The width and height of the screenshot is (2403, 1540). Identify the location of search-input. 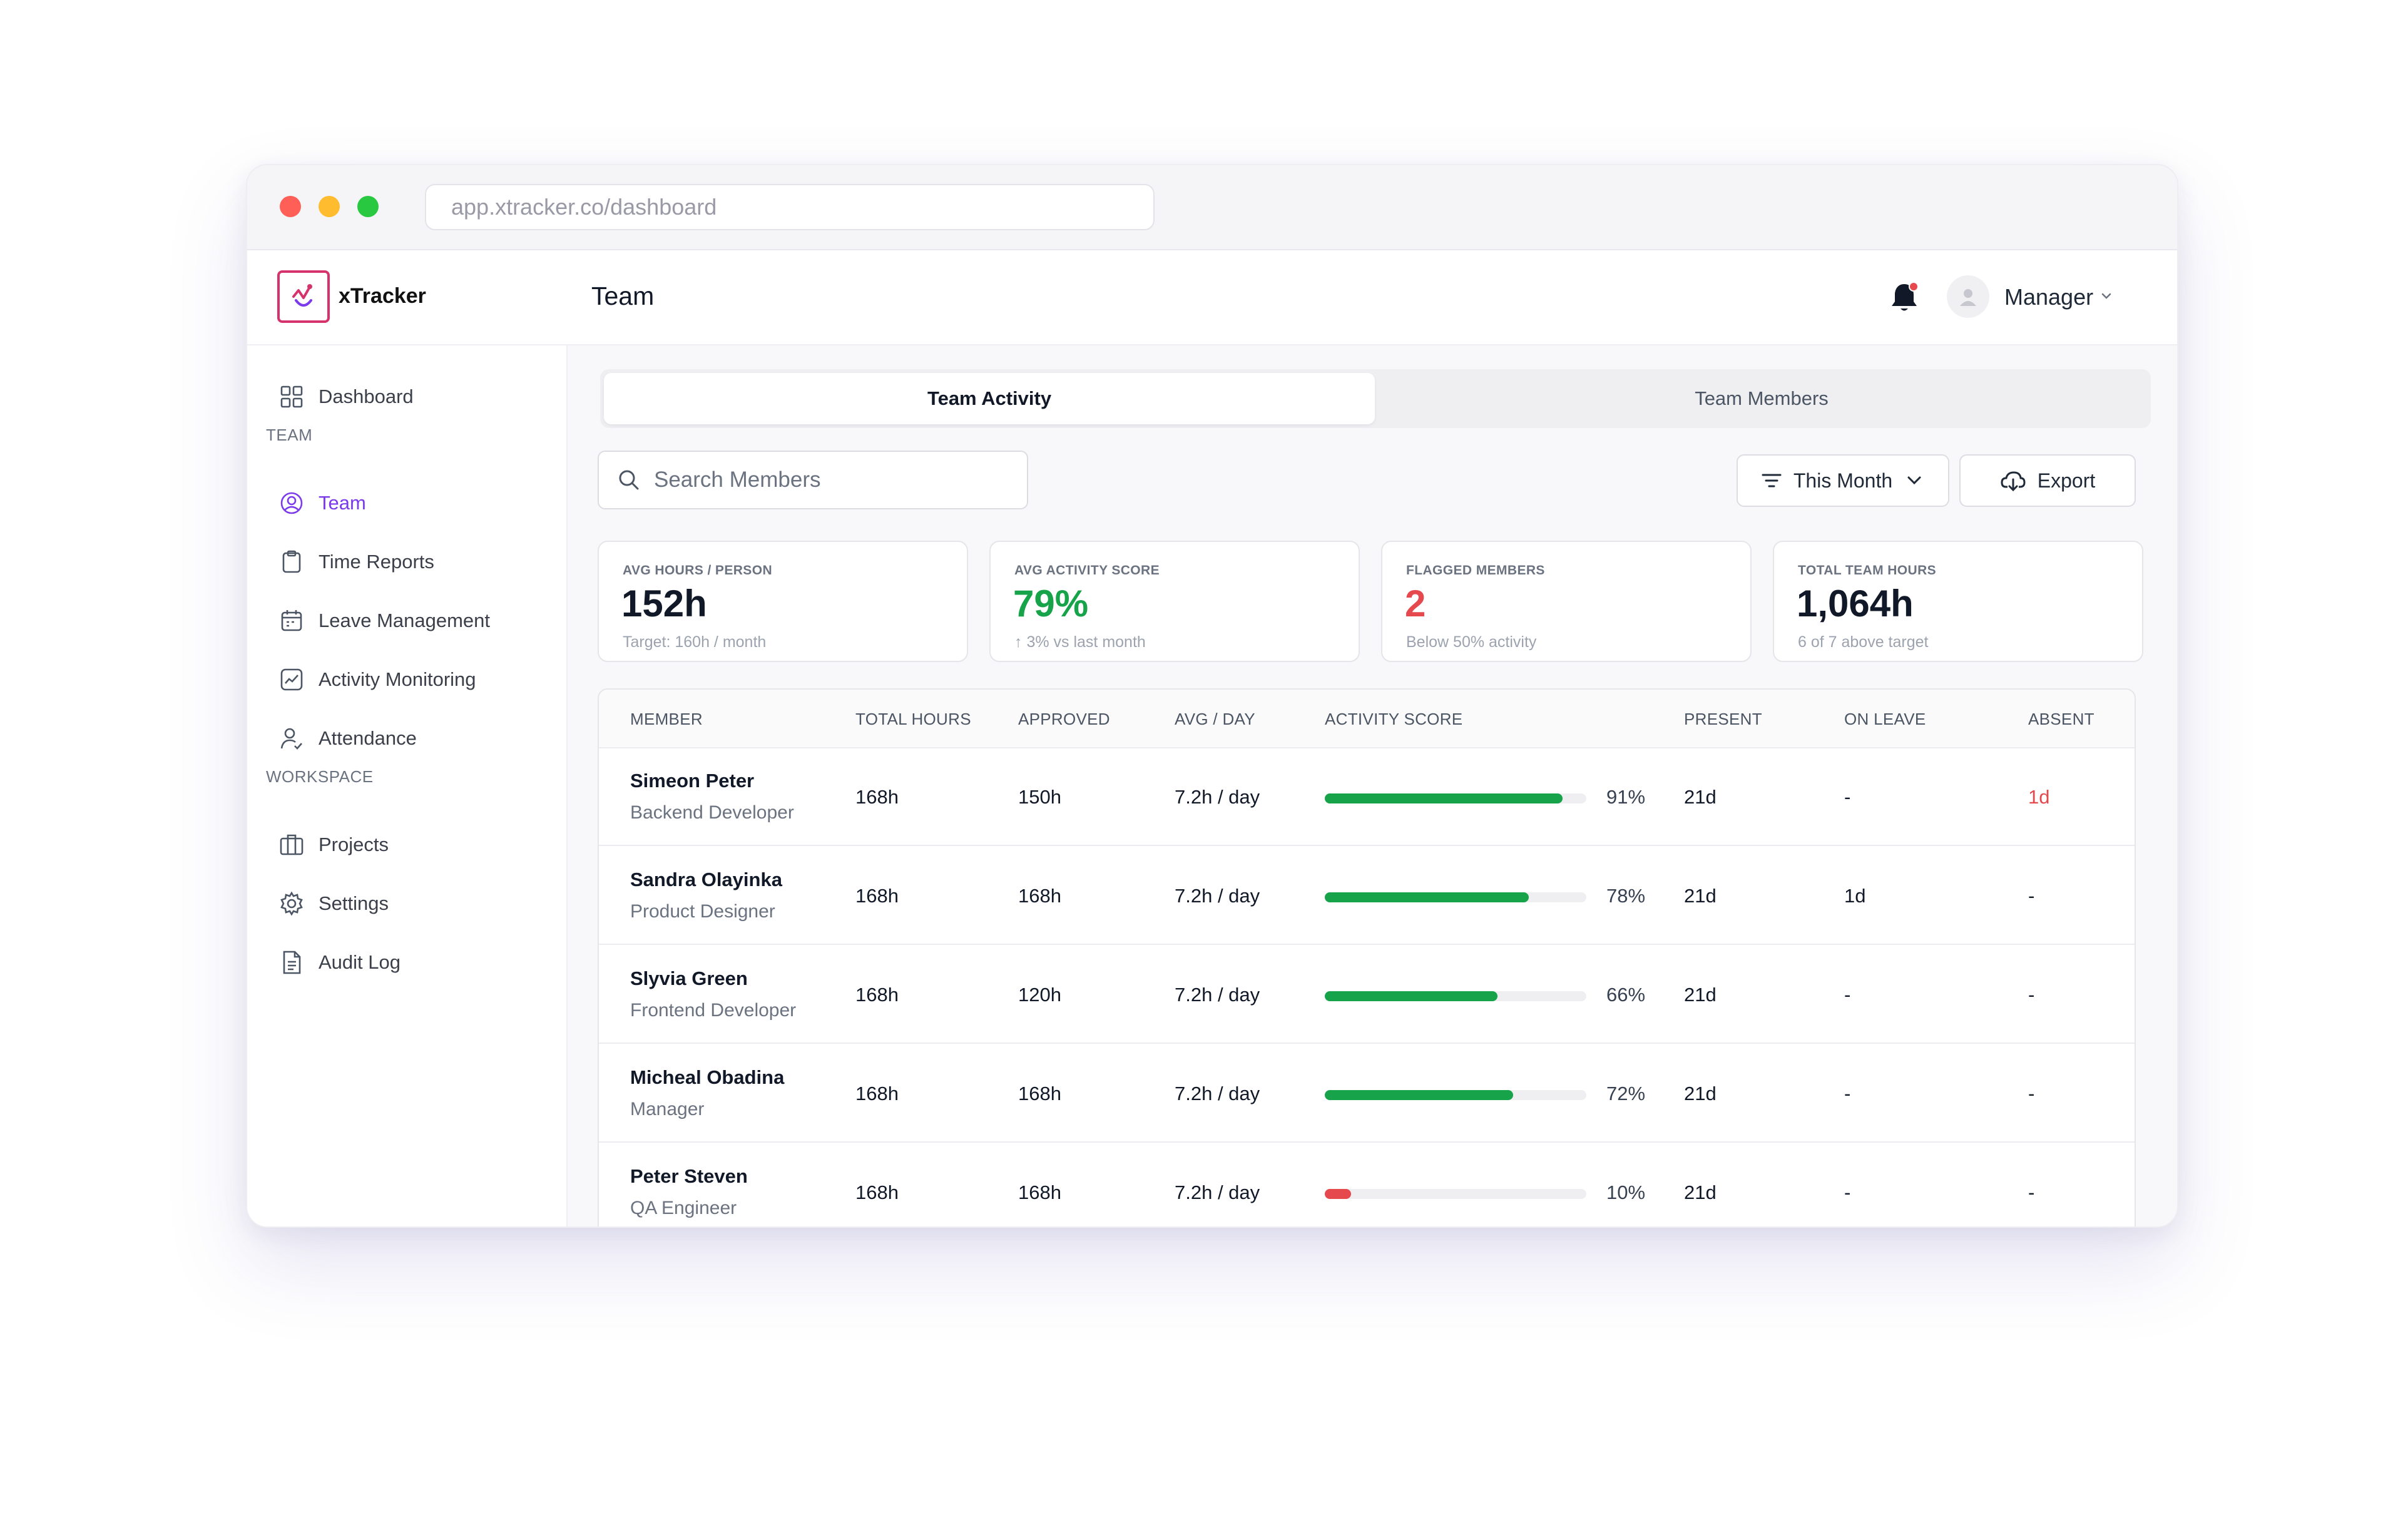
(829, 479).